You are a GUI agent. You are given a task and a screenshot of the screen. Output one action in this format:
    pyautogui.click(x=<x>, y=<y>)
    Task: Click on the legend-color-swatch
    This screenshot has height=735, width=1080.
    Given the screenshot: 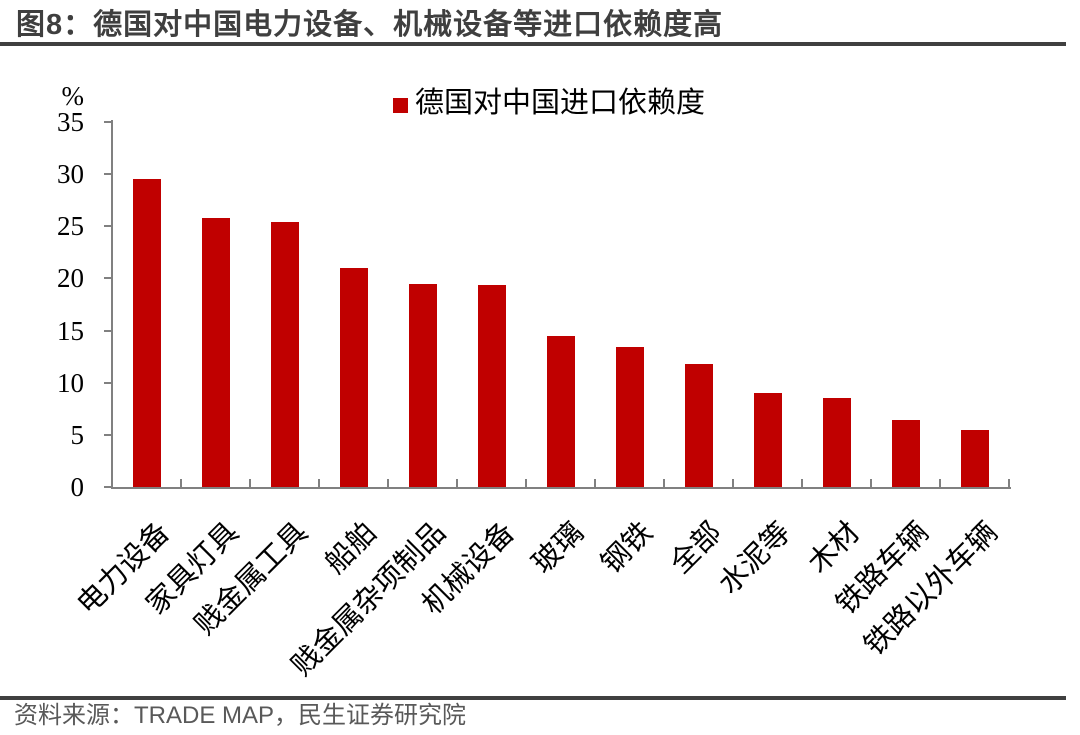 What is the action you would take?
    pyautogui.click(x=400, y=105)
    